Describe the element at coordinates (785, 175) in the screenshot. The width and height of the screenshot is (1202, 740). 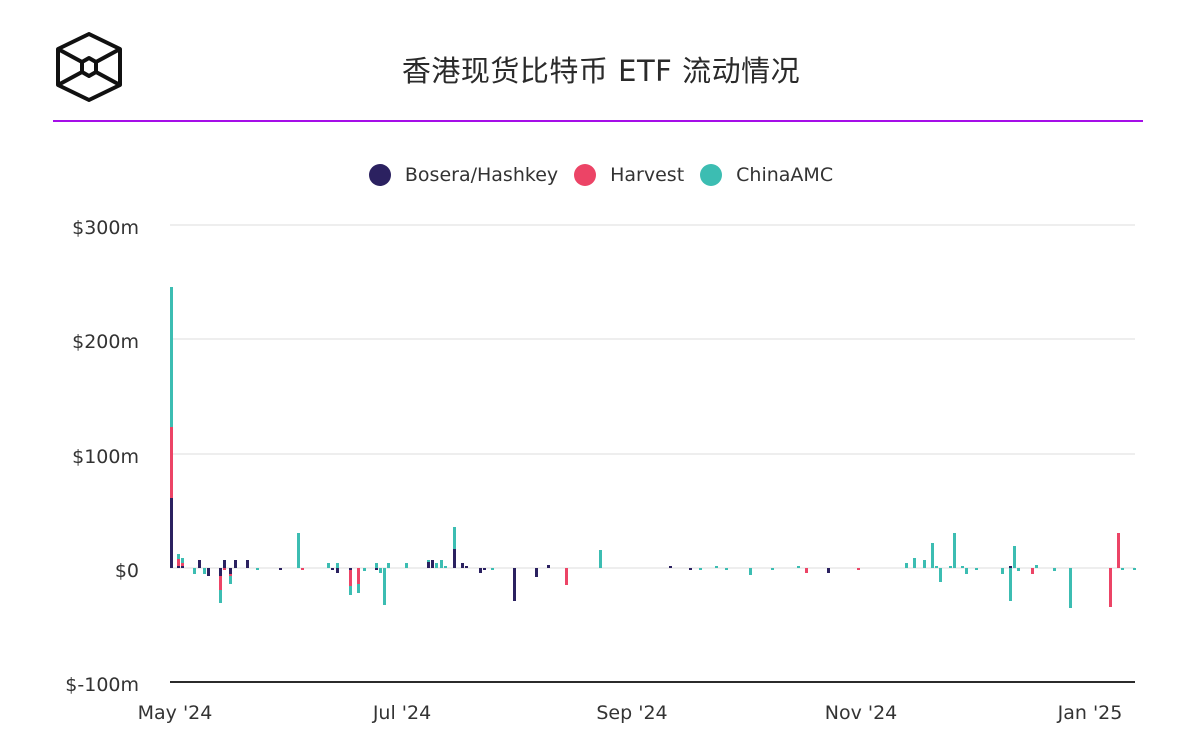
I see `legend-label-chinaamc: ChinaAMC` at that location.